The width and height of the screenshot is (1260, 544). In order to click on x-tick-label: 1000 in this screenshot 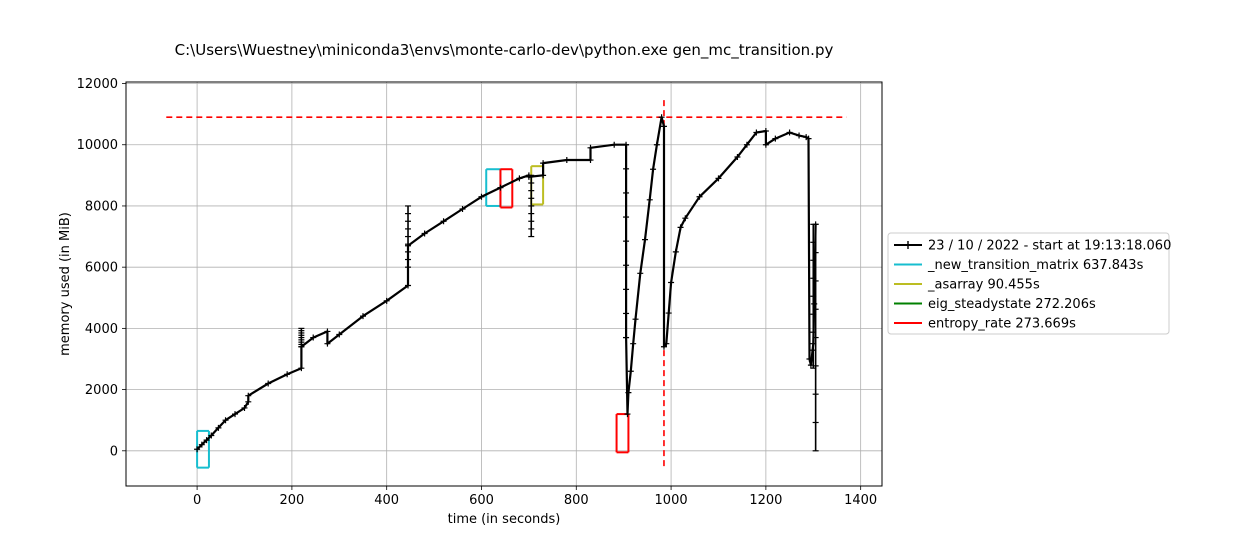, I will do `click(671, 500)`.